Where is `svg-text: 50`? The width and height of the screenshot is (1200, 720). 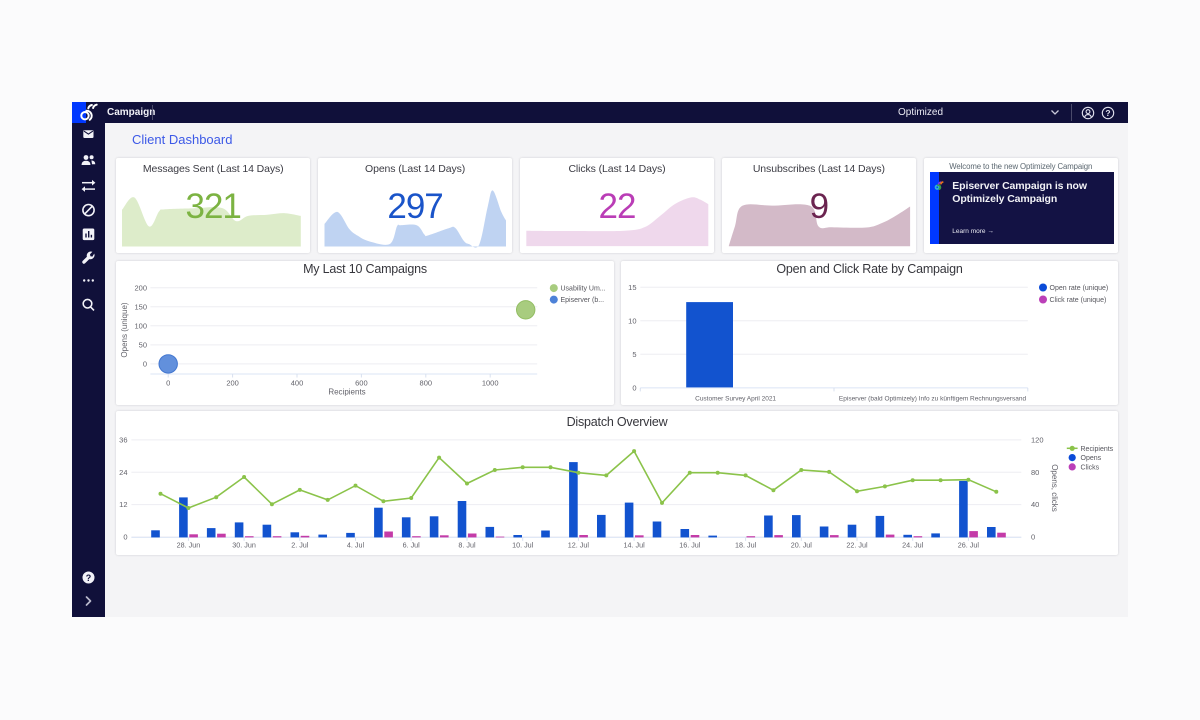
svg-text: 50 is located at coordinates (143, 344).